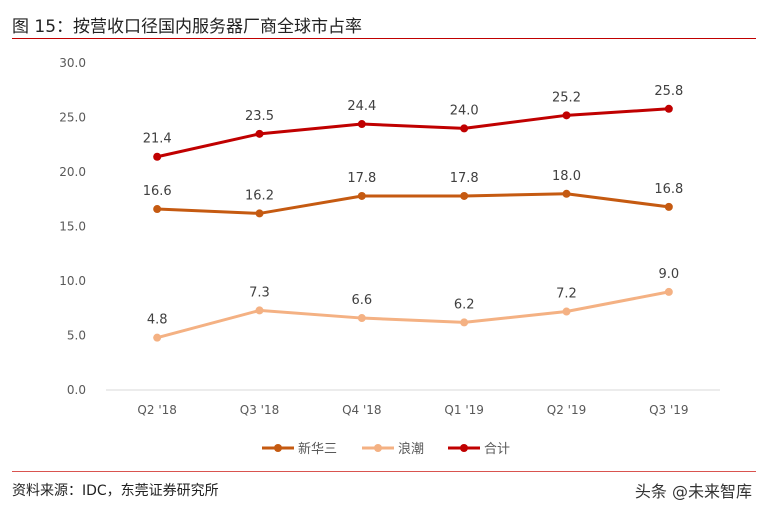  What do you see at coordinates (76, 336) in the screenshot?
I see `y-tick-label: 5.0` at bounding box center [76, 336].